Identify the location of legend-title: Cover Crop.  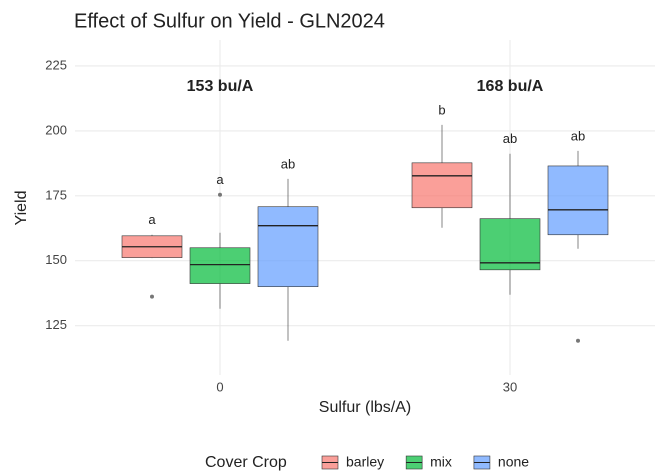
(246, 462).